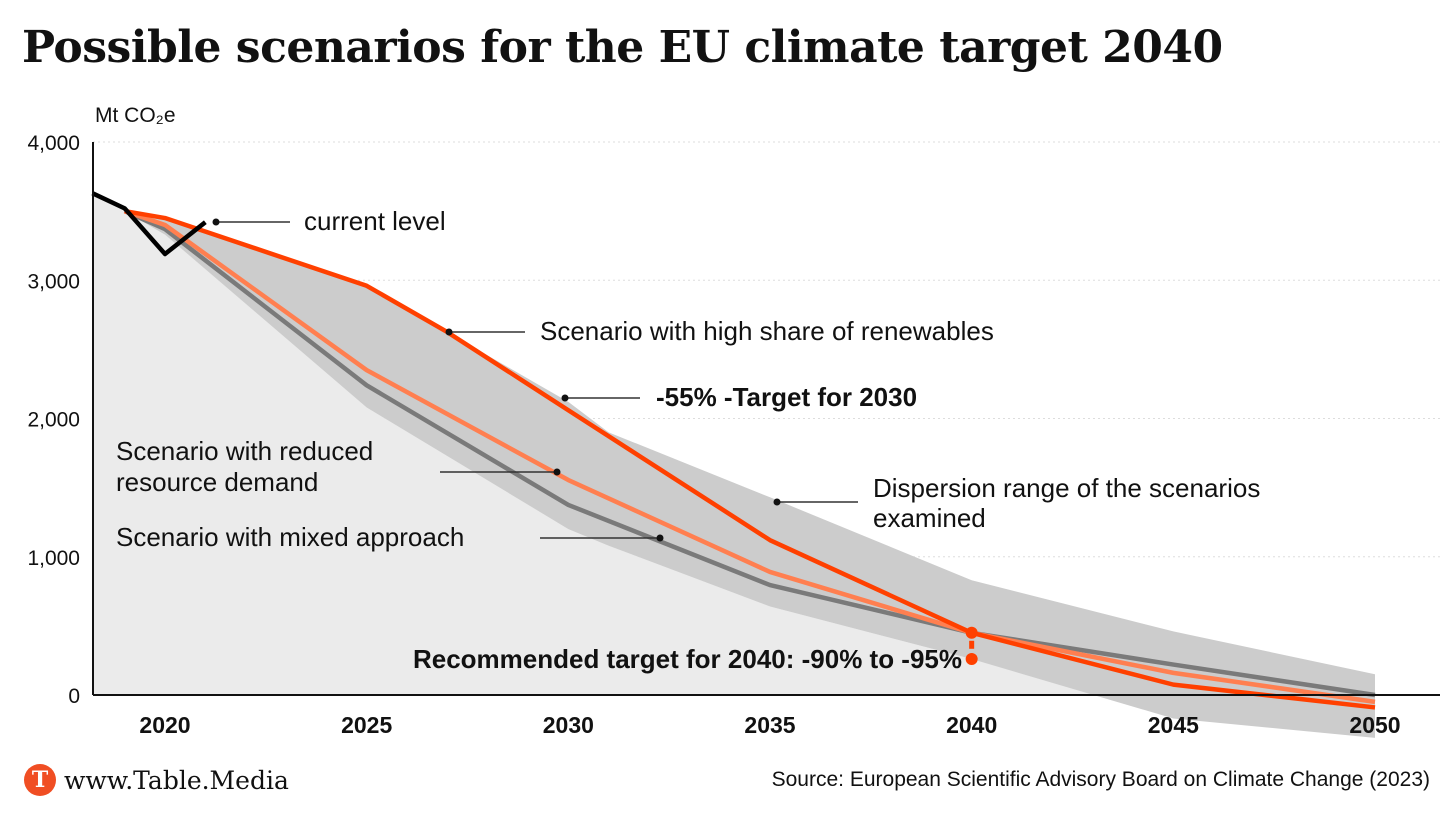 The image size is (1456, 818). Describe the element at coordinates (40, 780) in the screenshot. I see `table-media-logo: T` at that location.